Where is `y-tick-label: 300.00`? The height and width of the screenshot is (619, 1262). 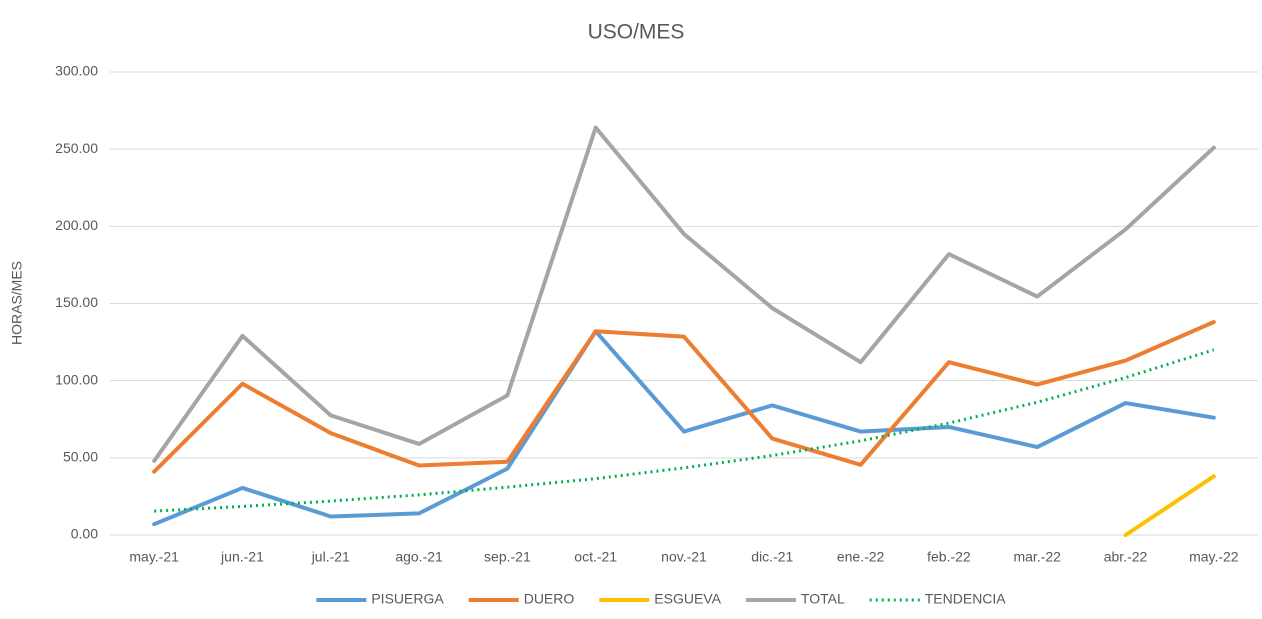 y-tick-label: 300.00 is located at coordinates (76, 71).